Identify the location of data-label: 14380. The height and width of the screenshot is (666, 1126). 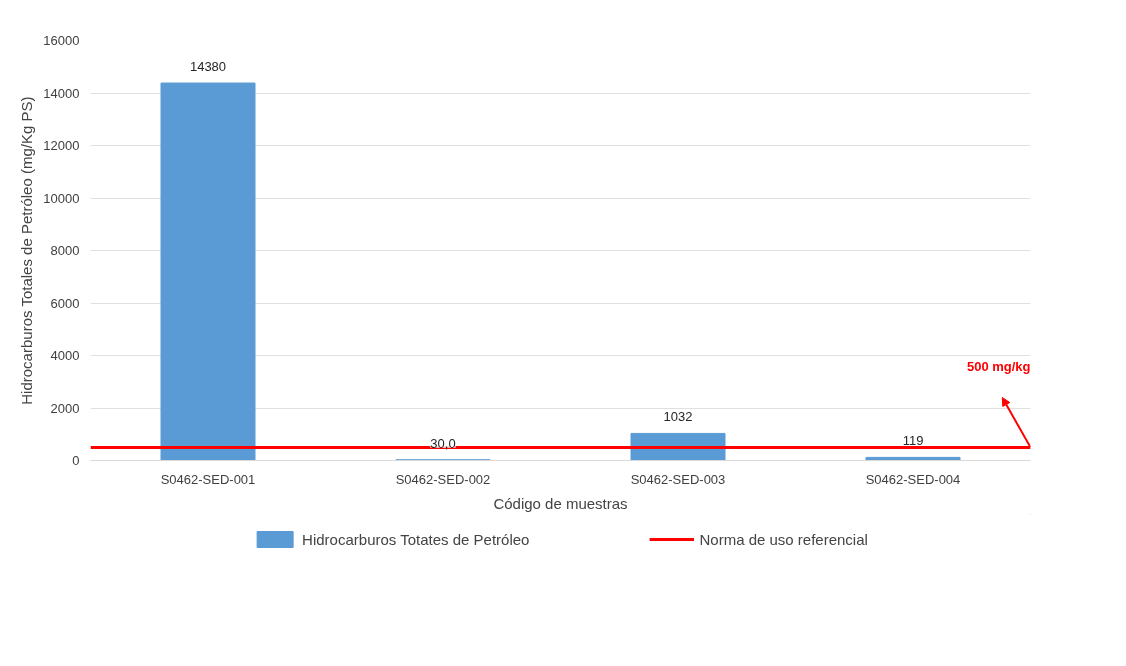
(208, 67).